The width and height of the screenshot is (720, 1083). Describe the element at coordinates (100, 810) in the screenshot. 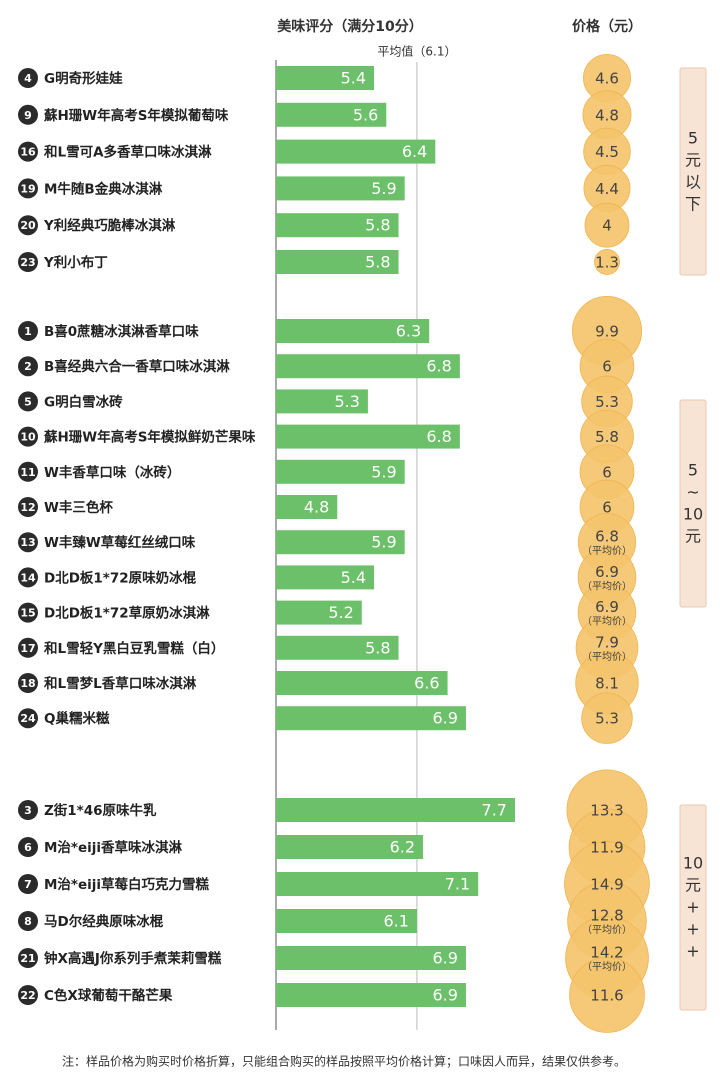

I see `item-name: Z街1*46原味牛乳` at that location.